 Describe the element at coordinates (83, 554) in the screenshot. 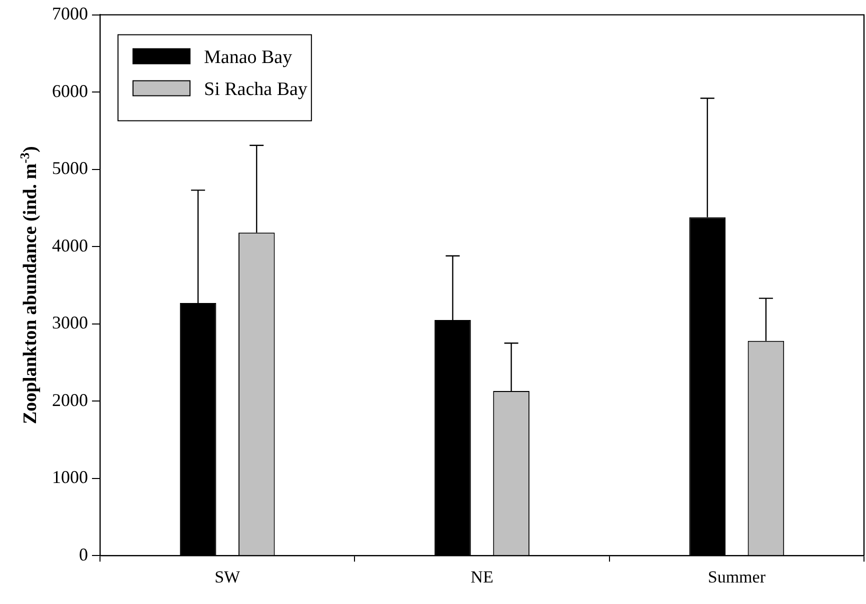

I see `y-tick-label: 0` at that location.